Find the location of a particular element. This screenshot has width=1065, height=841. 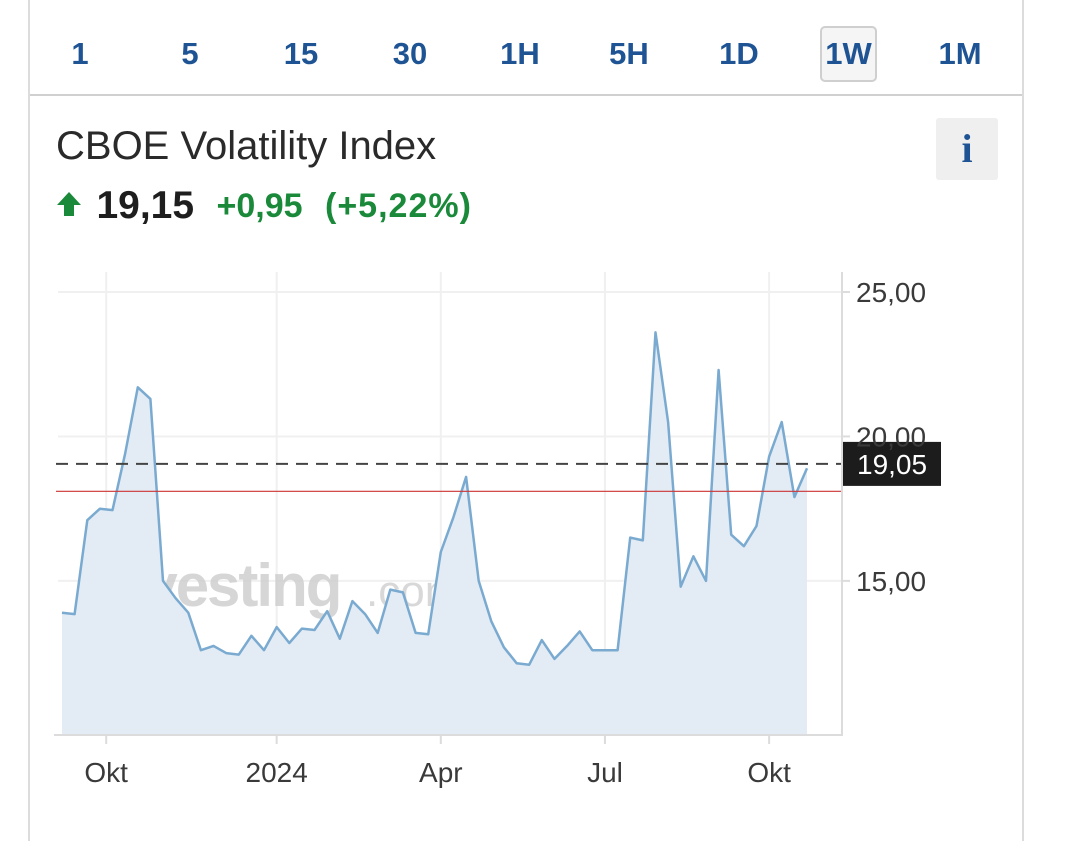

quote-line: 19,15 +0,95 (+5,22%) is located at coordinates (264, 206).